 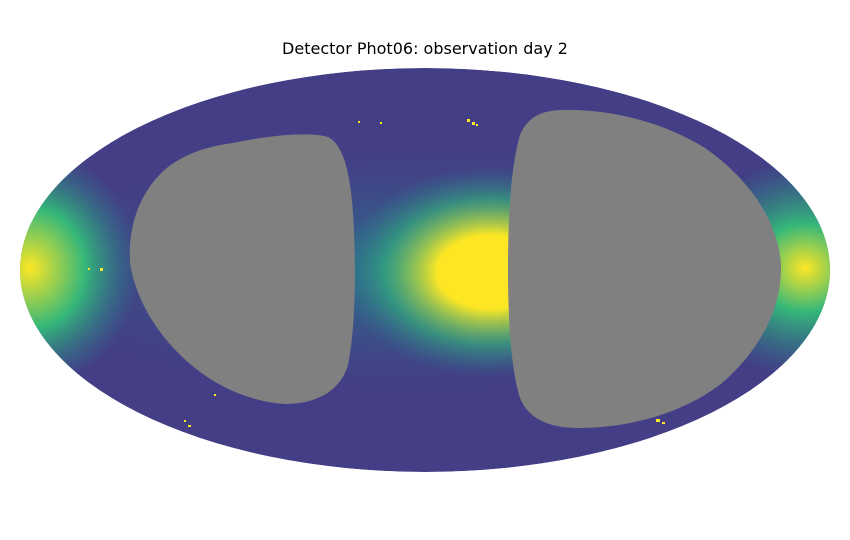 What do you see at coordinates (425, 48) in the screenshot?
I see `figure-title: Detector Phot06: observation day 2` at bounding box center [425, 48].